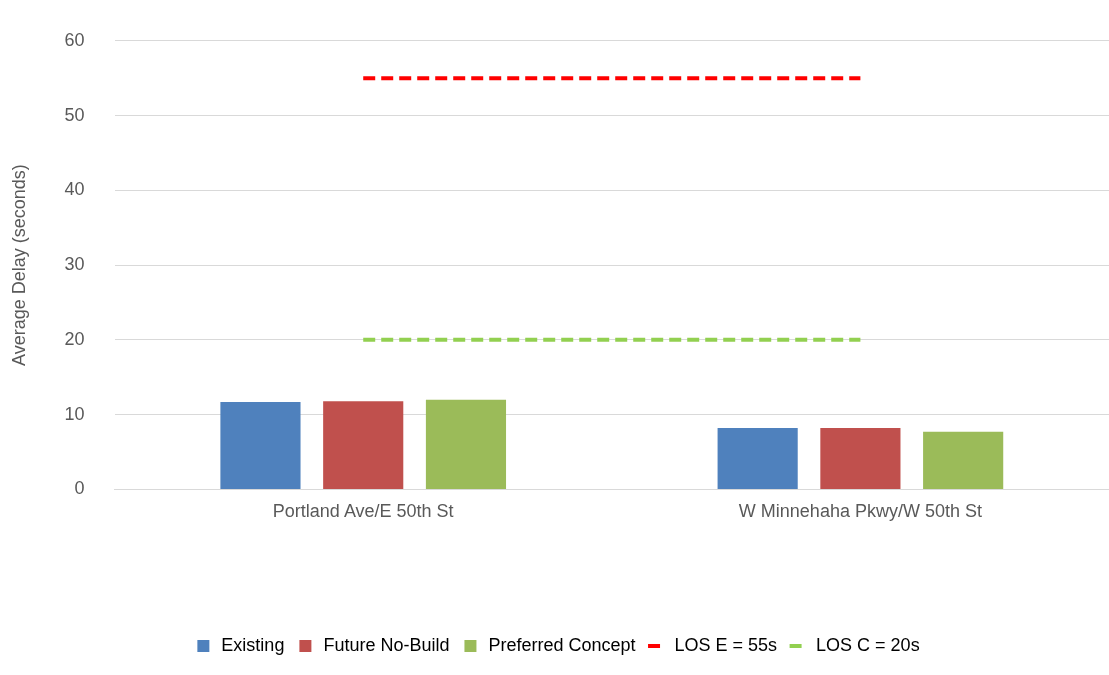  I want to click on y-axis-title: Average Delay (seconds), so click(18, 265).